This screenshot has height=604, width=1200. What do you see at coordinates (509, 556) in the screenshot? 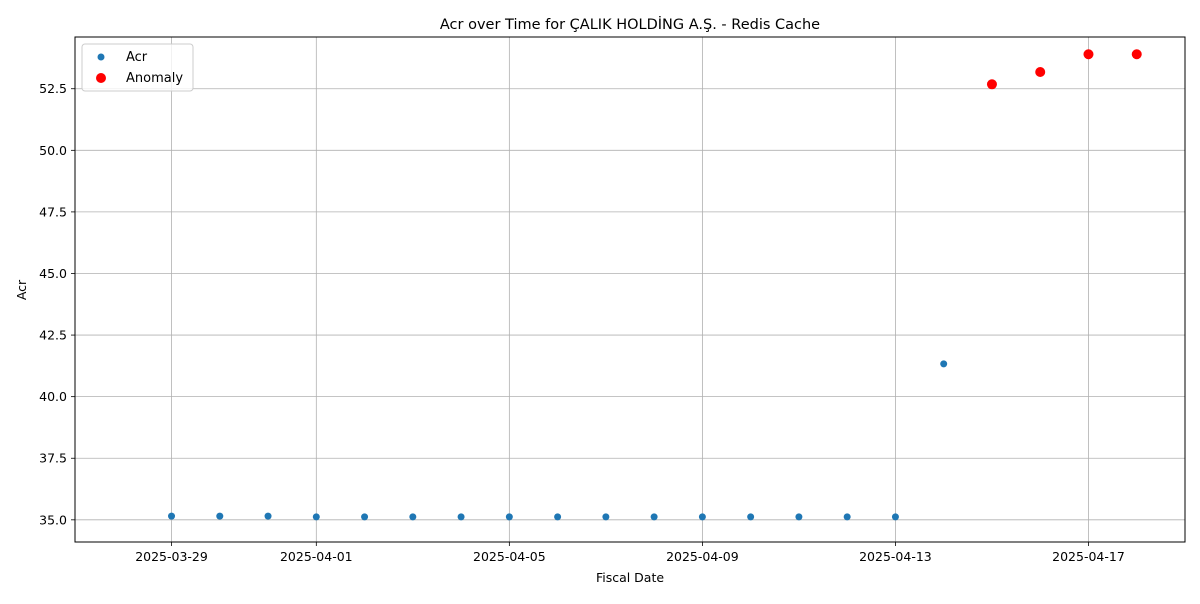
I see `x-tick-label: 2025-04-05` at bounding box center [509, 556].